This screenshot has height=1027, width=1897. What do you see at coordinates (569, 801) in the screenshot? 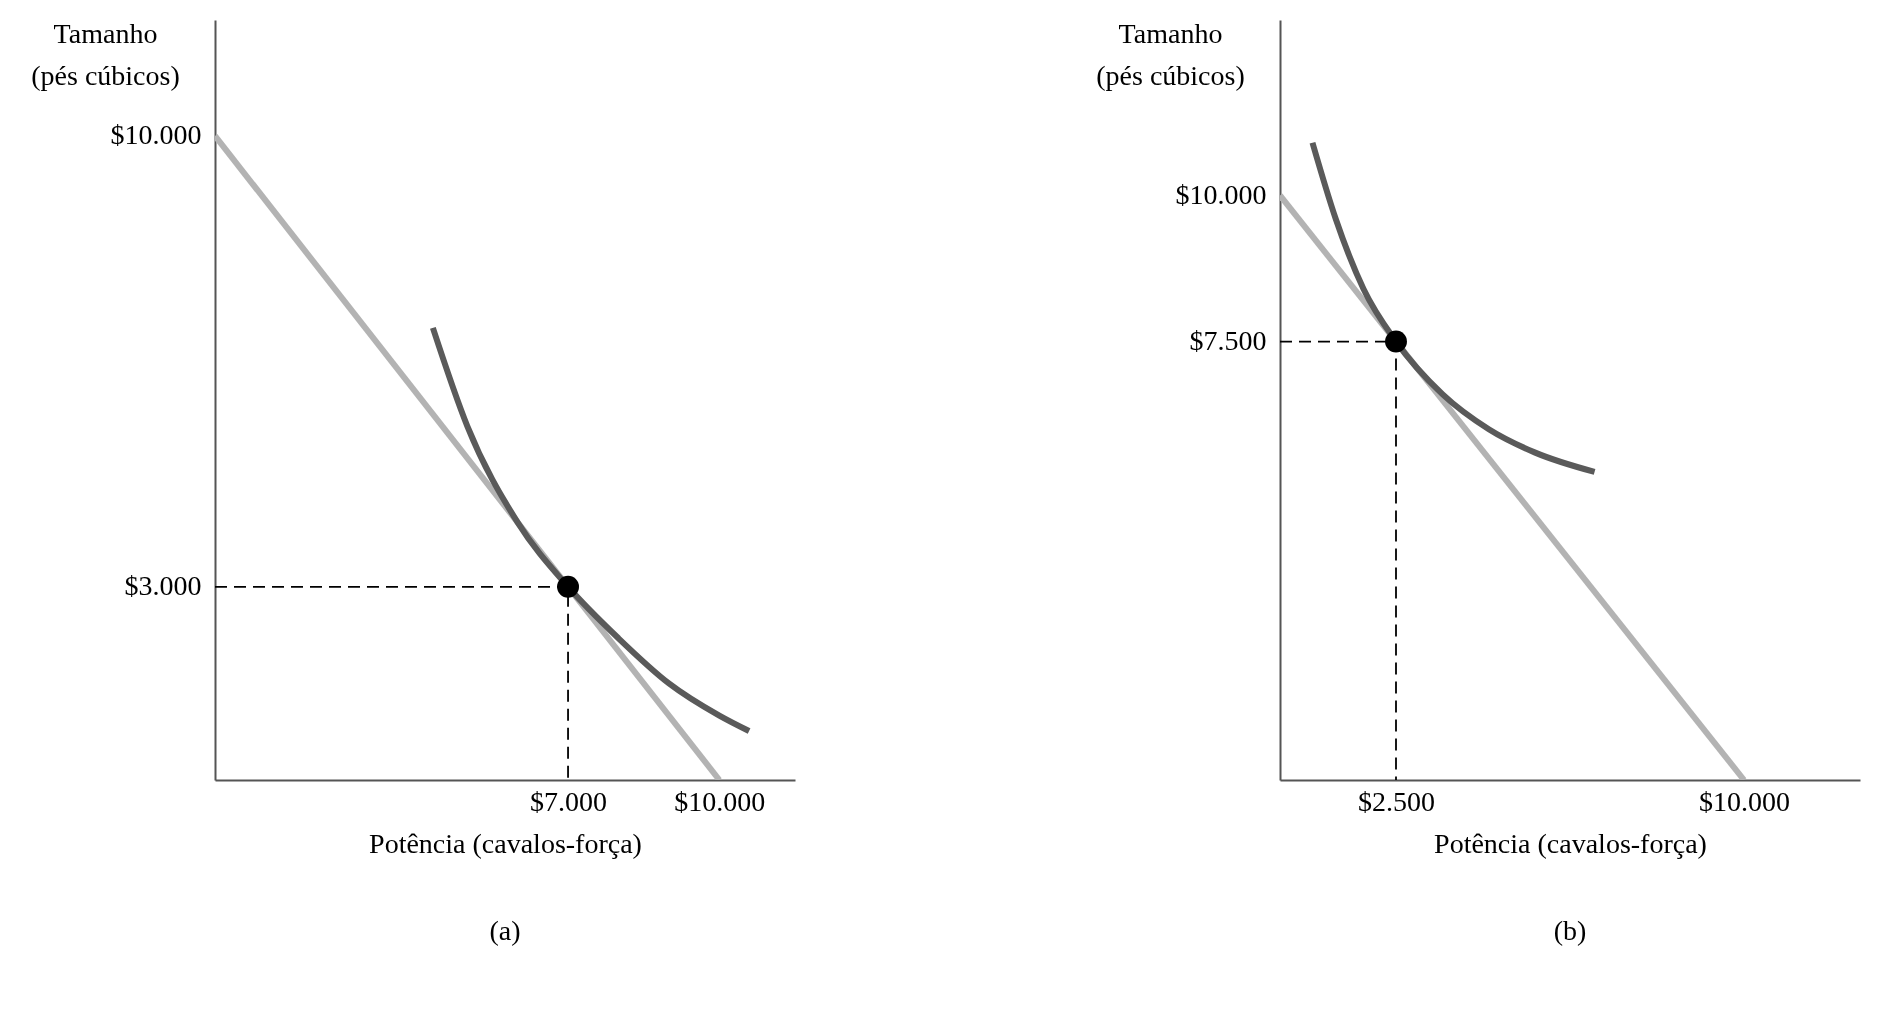
I see `x-tick-label: $7.000` at bounding box center [569, 801].